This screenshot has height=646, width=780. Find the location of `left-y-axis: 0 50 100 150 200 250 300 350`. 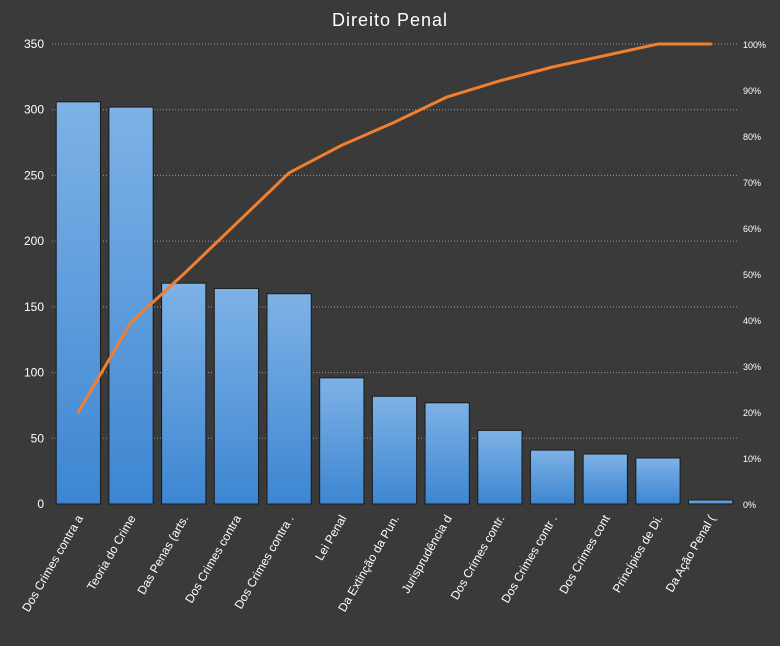

left-y-axis: 0 50 100 150 200 250 300 350 is located at coordinates (34, 274).